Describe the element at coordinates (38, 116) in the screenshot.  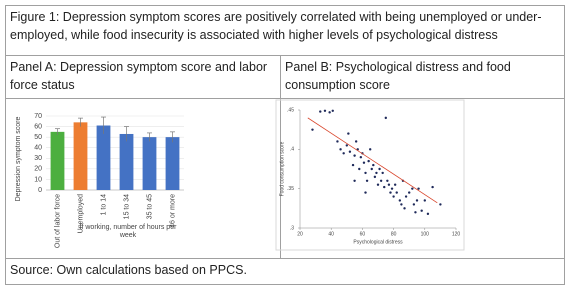
I see `y-tick-label: 70` at that location.